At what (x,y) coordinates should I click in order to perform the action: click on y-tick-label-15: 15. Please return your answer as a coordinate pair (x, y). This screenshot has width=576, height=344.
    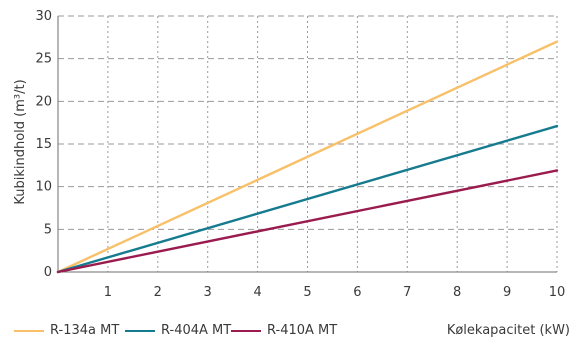
    Looking at the image, I should click on (43, 144).